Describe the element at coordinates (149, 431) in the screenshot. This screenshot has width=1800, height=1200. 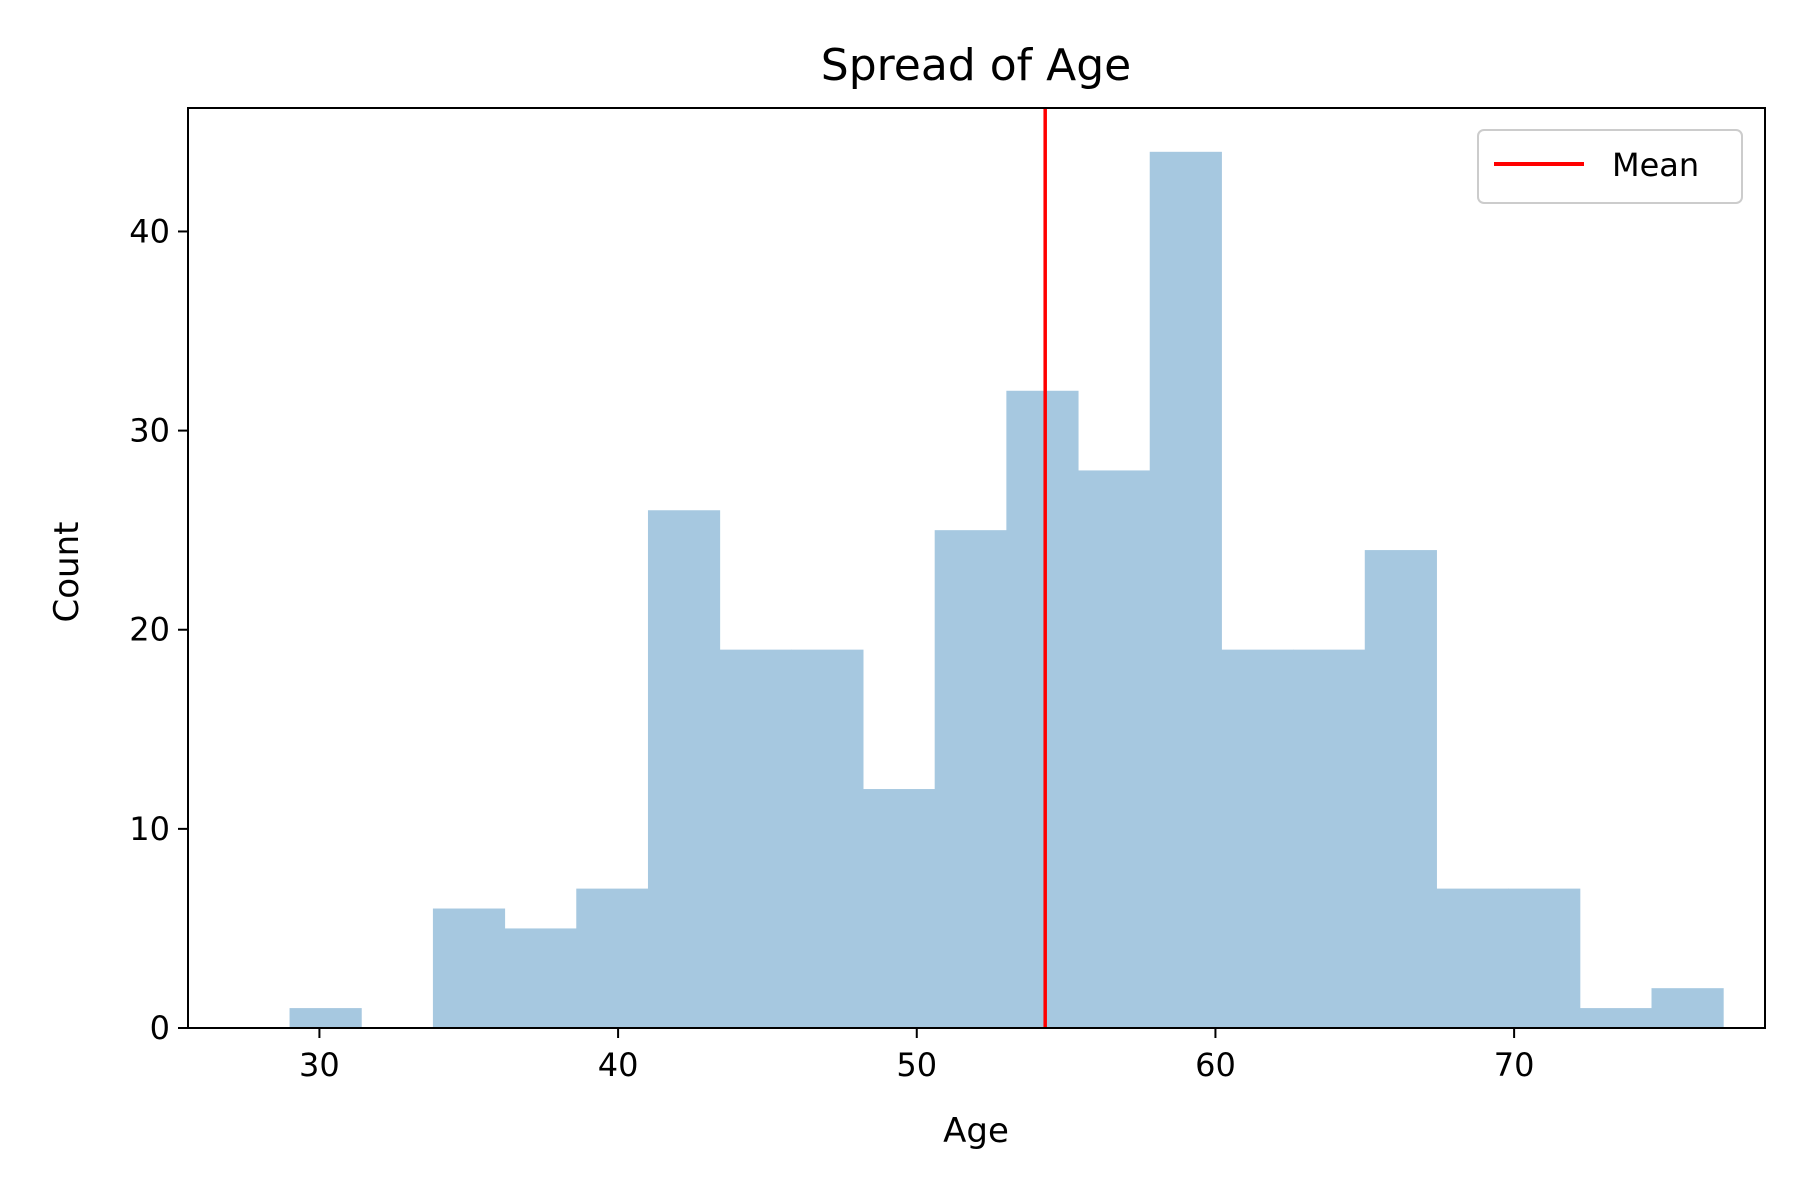
I see `y-tick-label: 30` at that location.